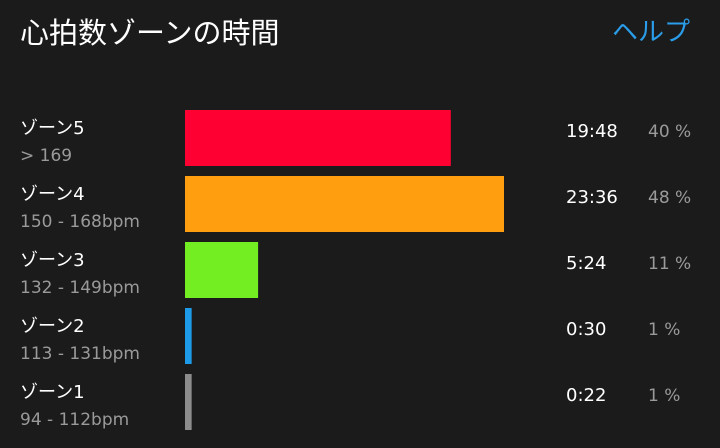 This screenshot has height=448, width=720. I want to click on zone-percent: 48 %, so click(669, 198).